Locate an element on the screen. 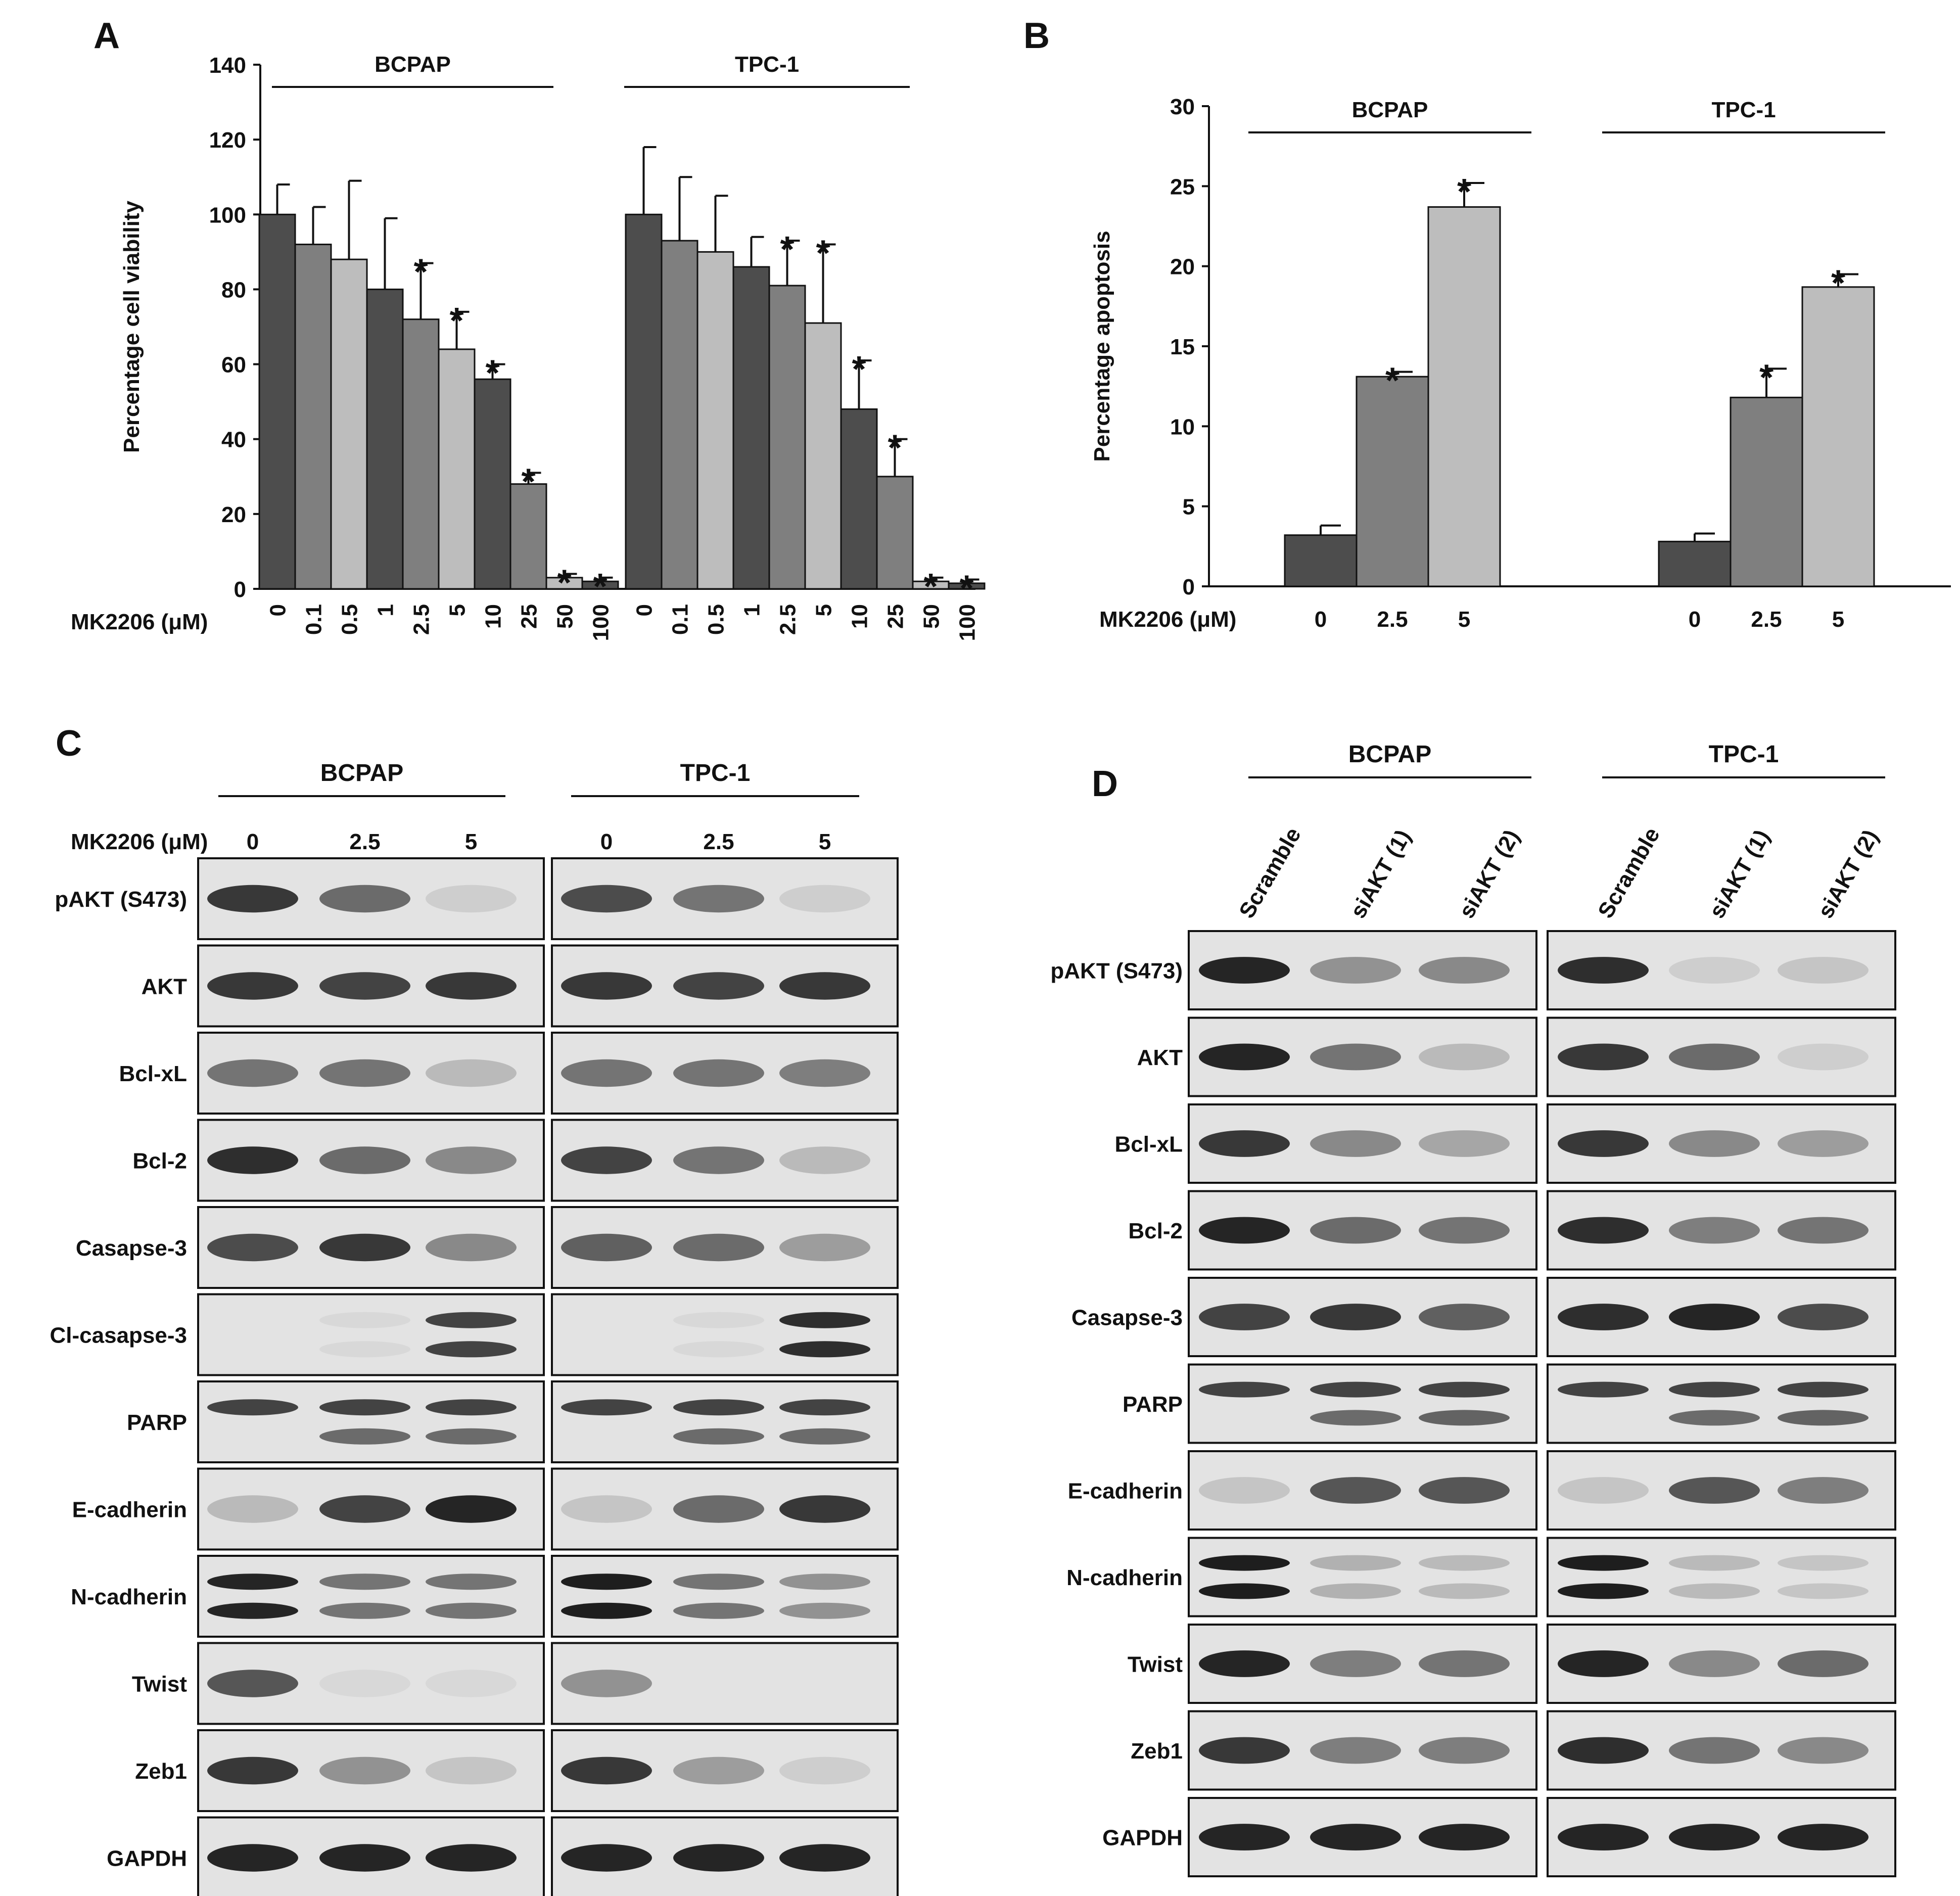 Image resolution: width=1960 pixels, height=1896 pixels. x-tick-label: 25 is located at coordinates (529, 617).